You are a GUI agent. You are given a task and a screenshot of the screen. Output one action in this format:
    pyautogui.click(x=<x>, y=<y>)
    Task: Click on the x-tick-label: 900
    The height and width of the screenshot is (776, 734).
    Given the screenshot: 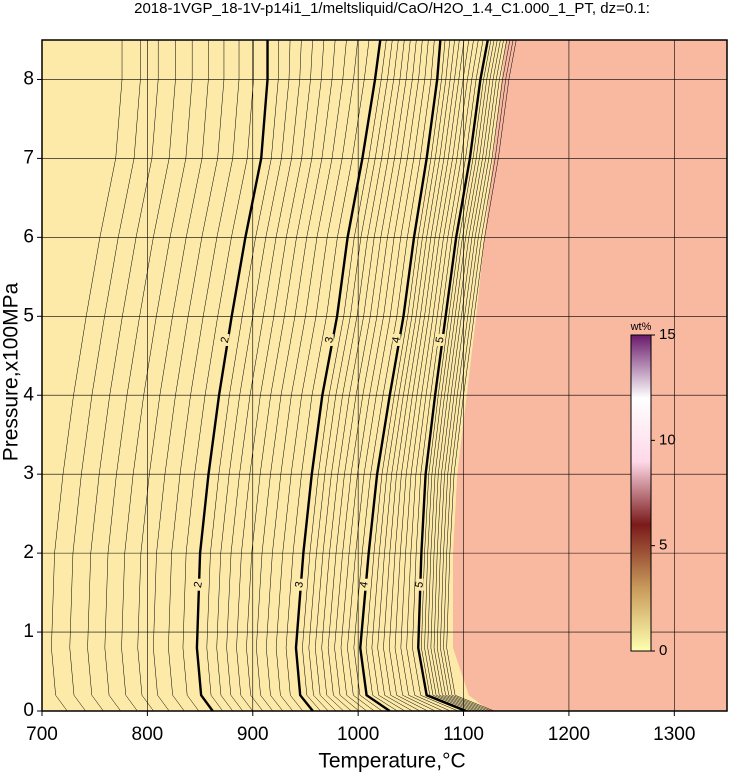 What is the action you would take?
    pyautogui.click(x=253, y=734)
    